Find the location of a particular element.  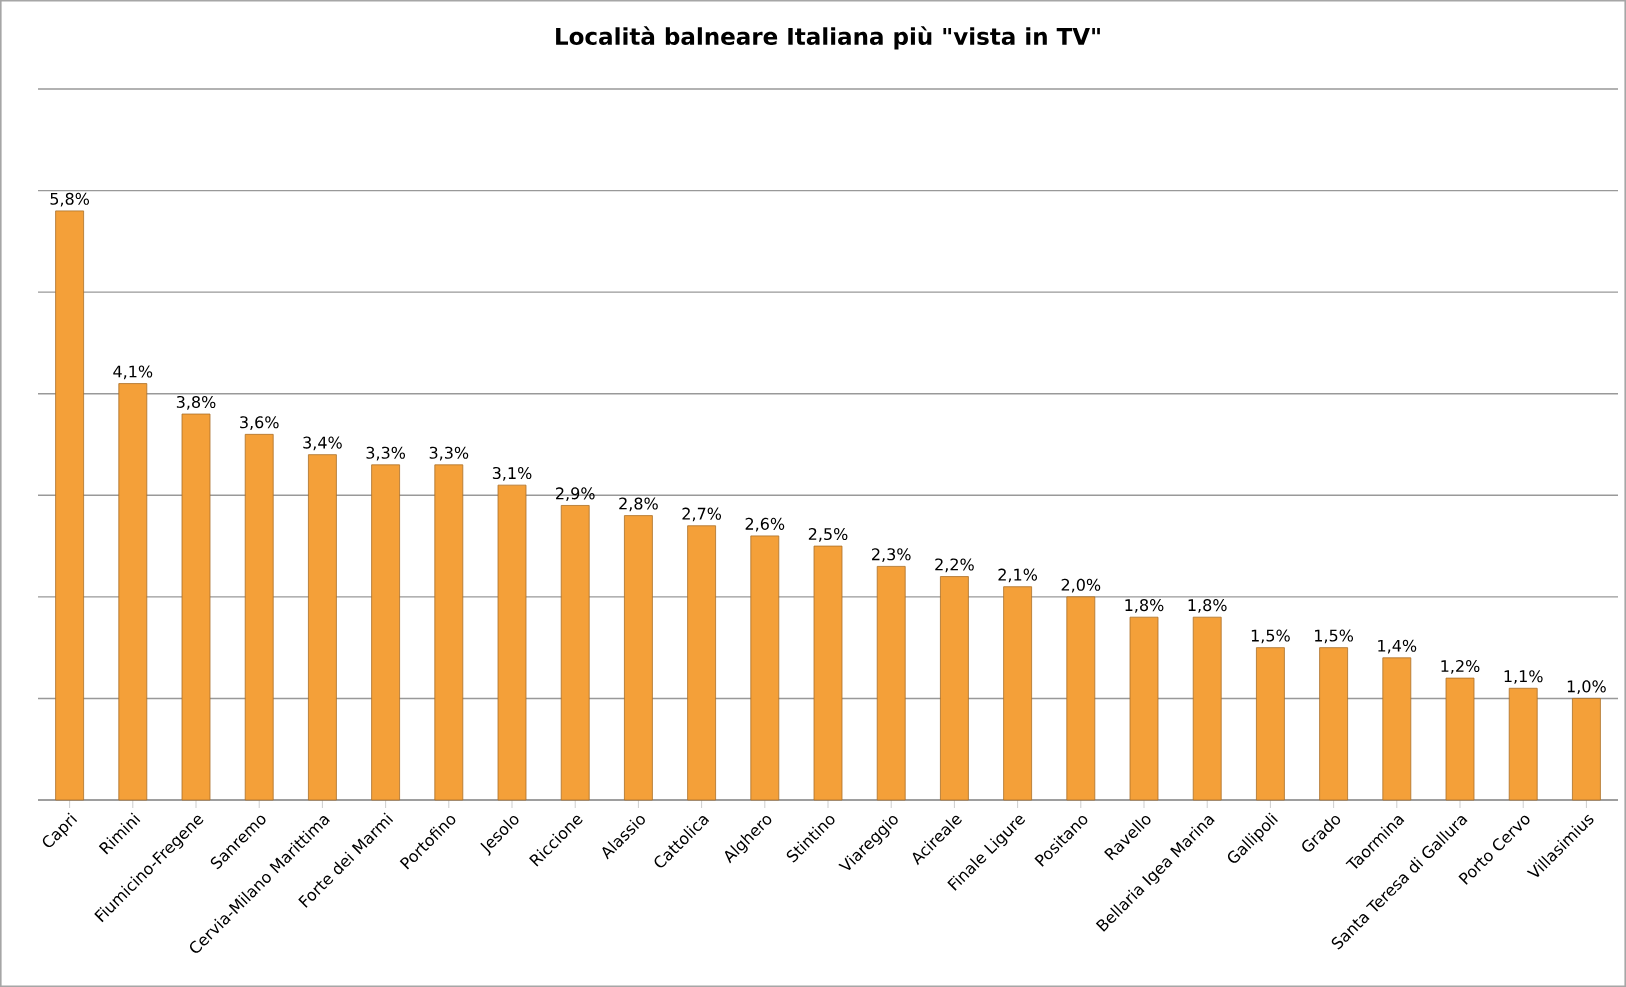

data-label: 3,8% is located at coordinates (196, 402).